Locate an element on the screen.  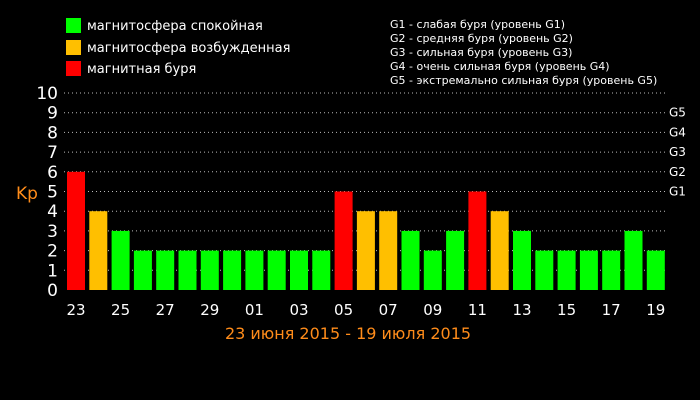
storm-level-tick: G3 is located at coordinates (677, 152).